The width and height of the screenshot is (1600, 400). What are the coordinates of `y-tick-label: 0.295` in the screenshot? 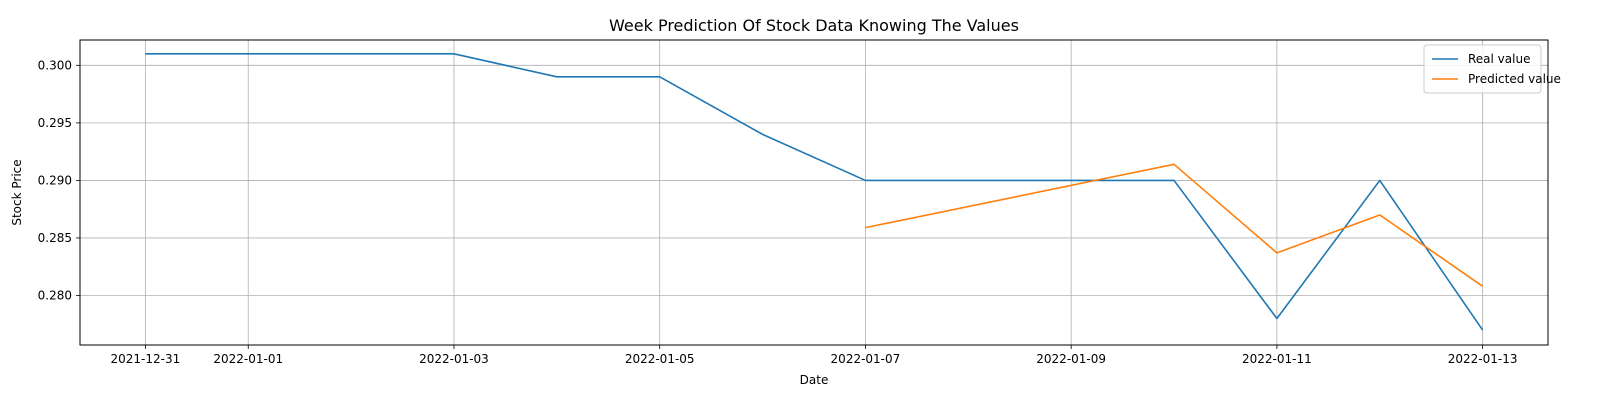 It's located at (55, 123).